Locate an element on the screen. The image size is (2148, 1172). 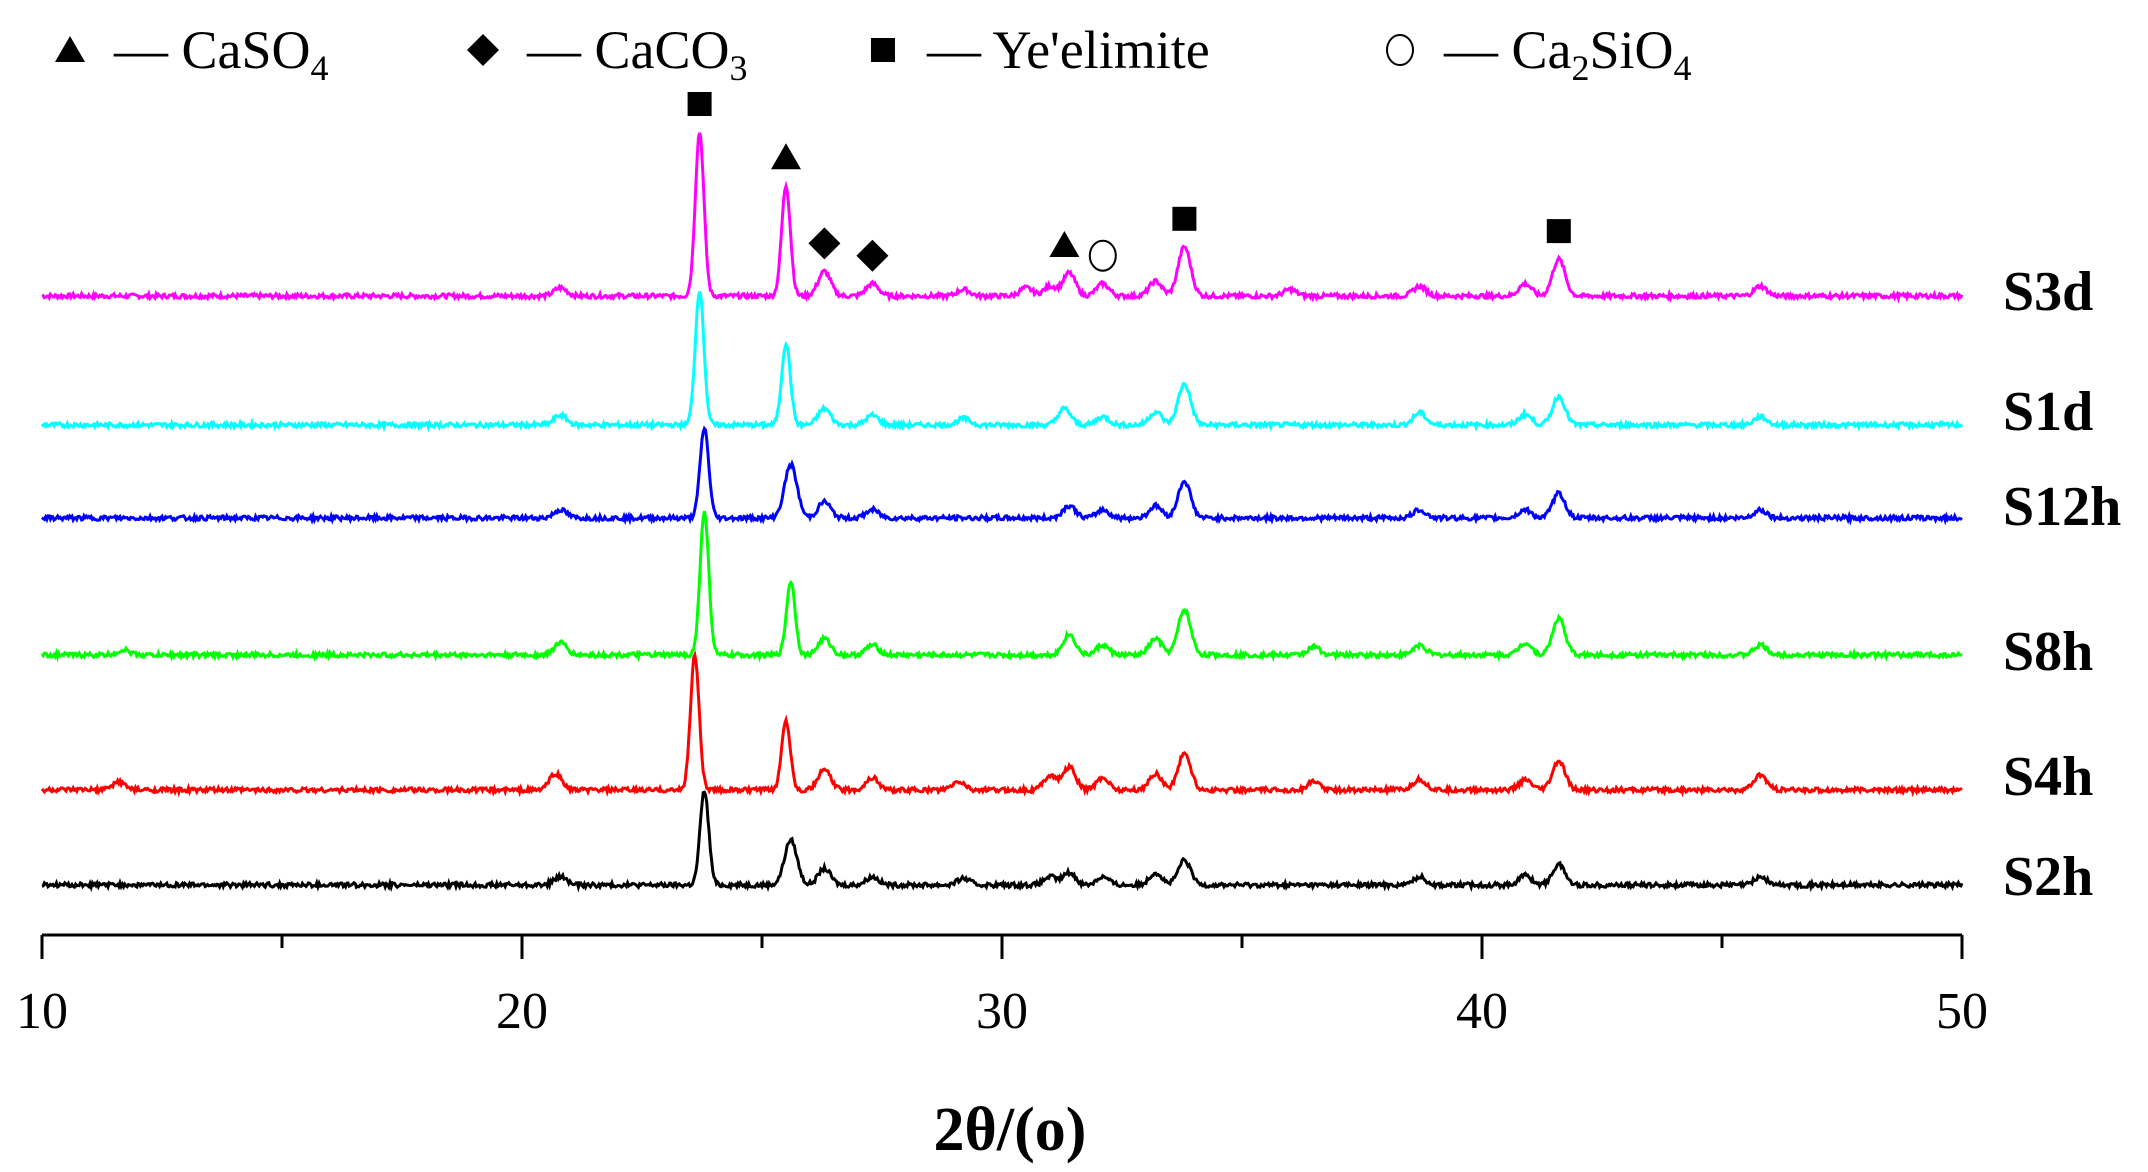
legend-item-triangle: — CaSO4 is located at coordinates (192, 54).